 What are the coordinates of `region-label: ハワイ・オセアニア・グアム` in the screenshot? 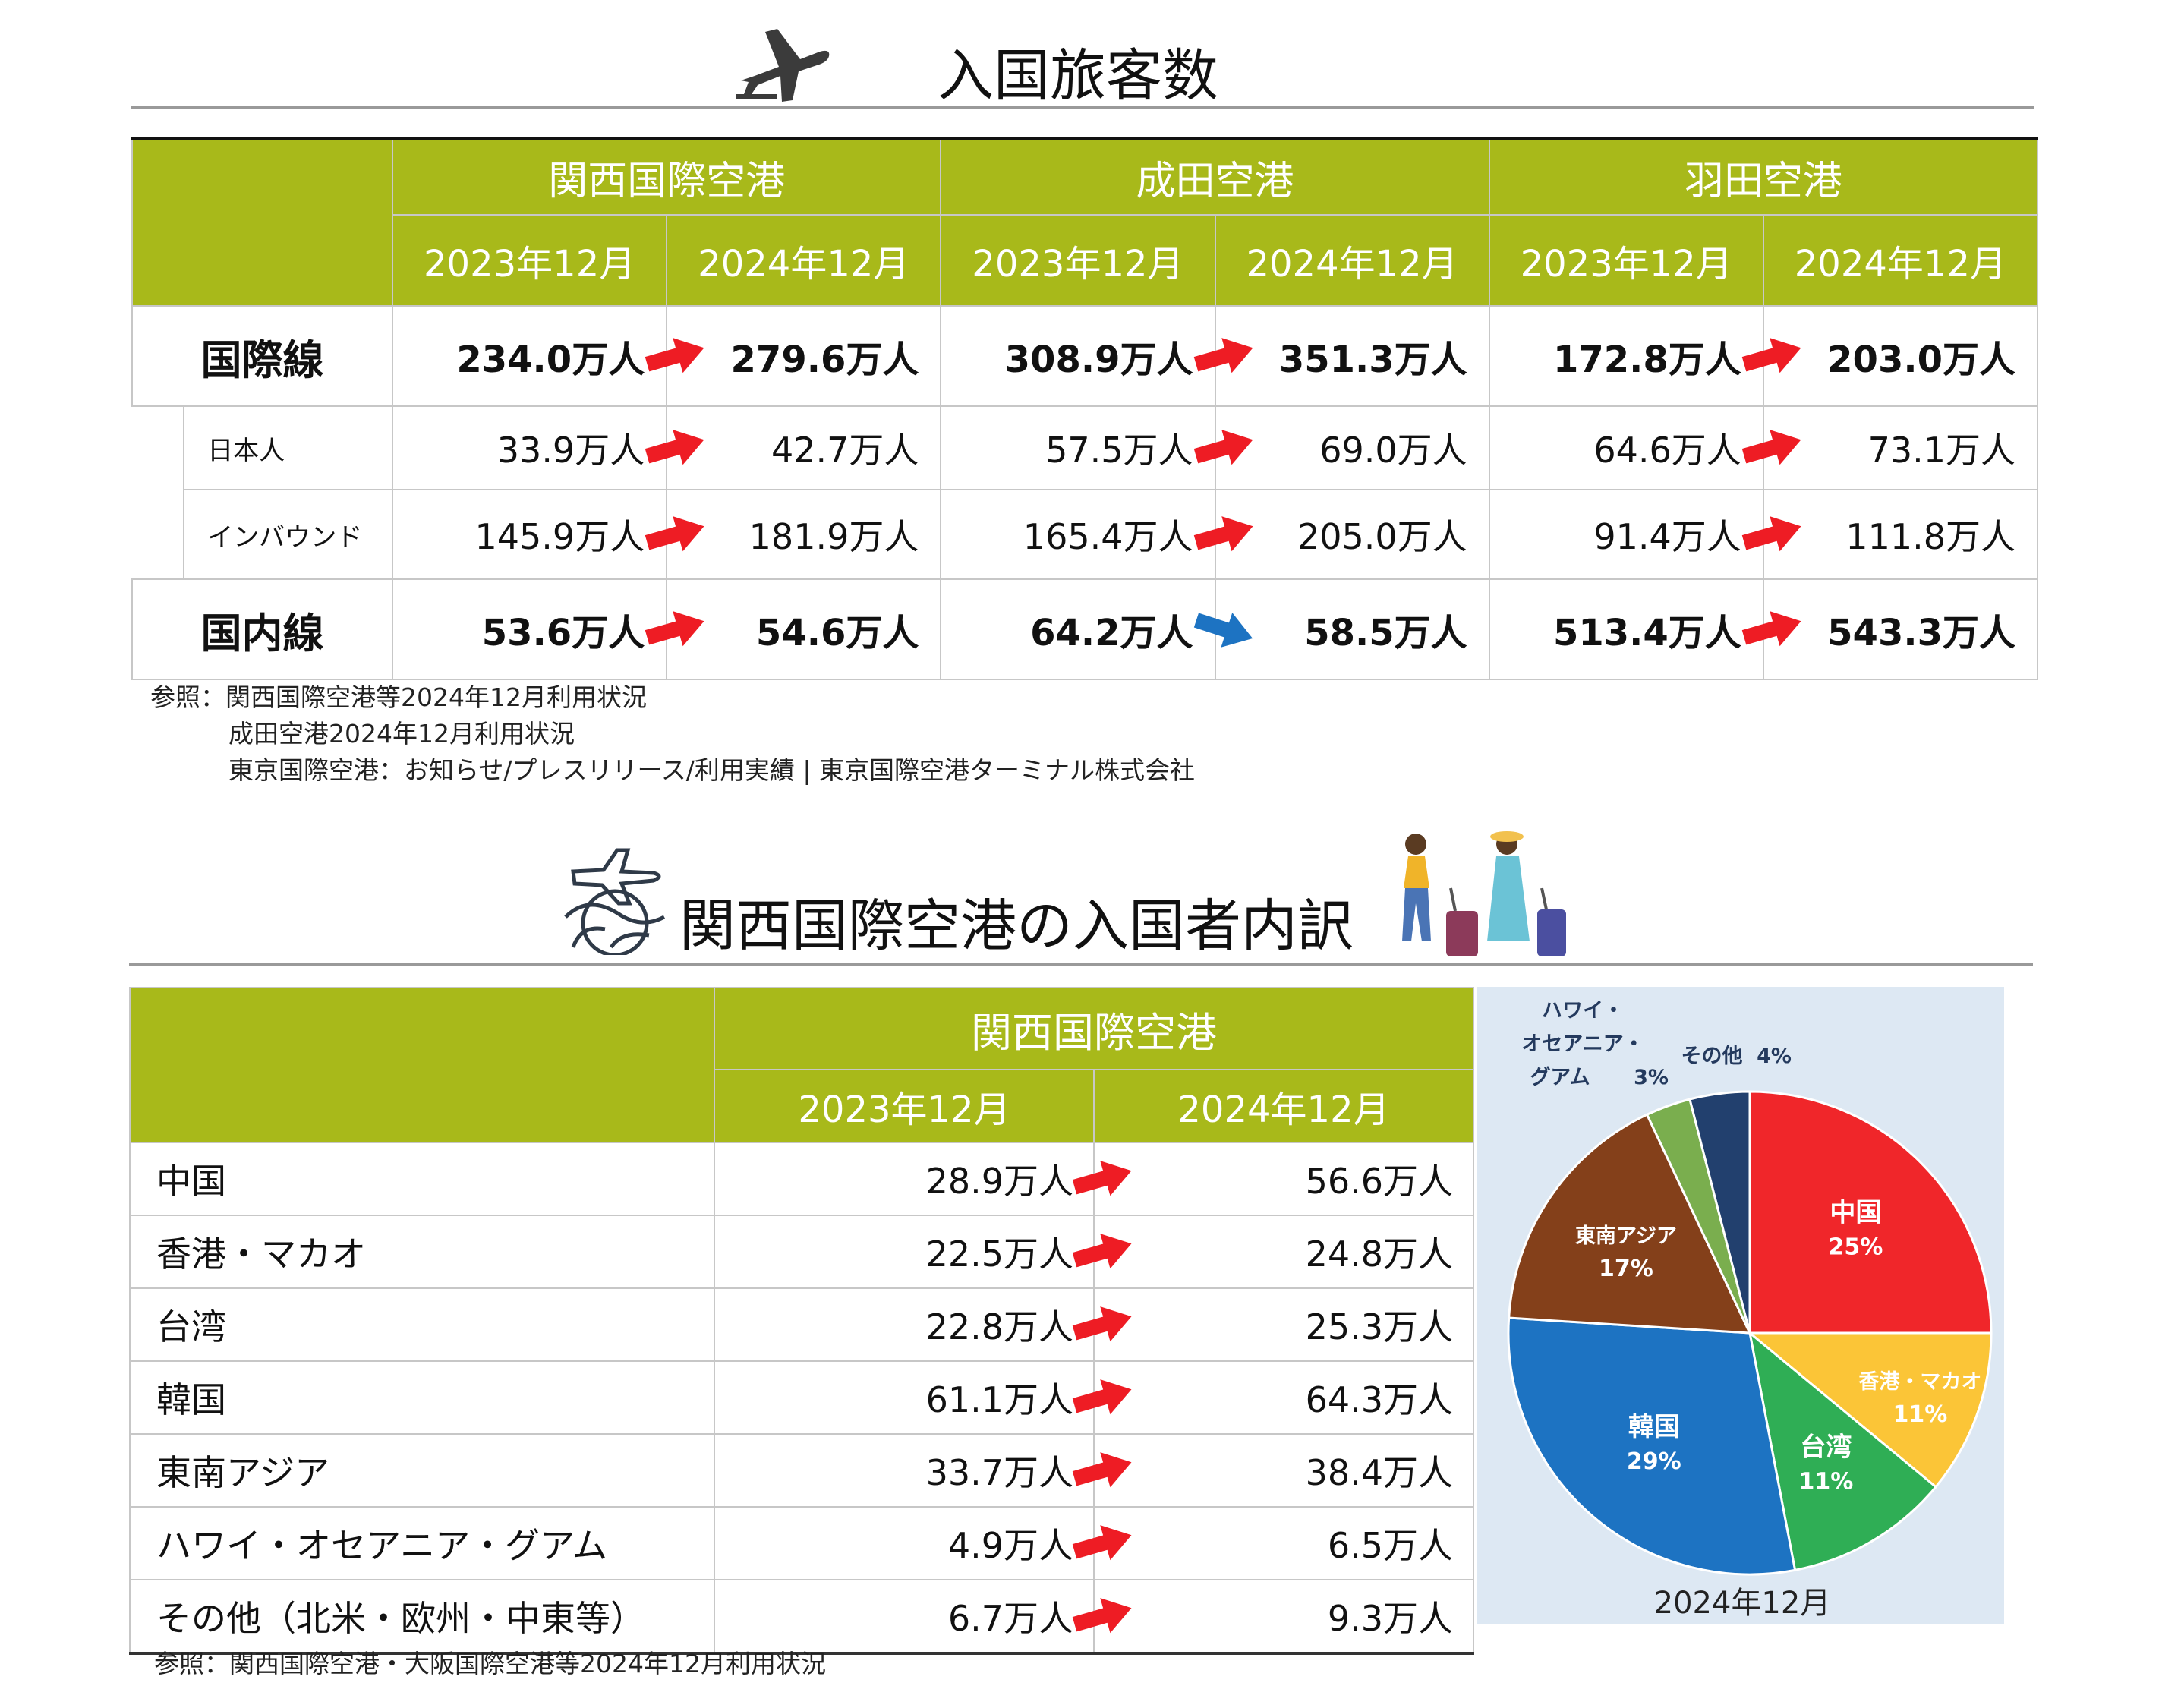 It's located at (422, 1543).